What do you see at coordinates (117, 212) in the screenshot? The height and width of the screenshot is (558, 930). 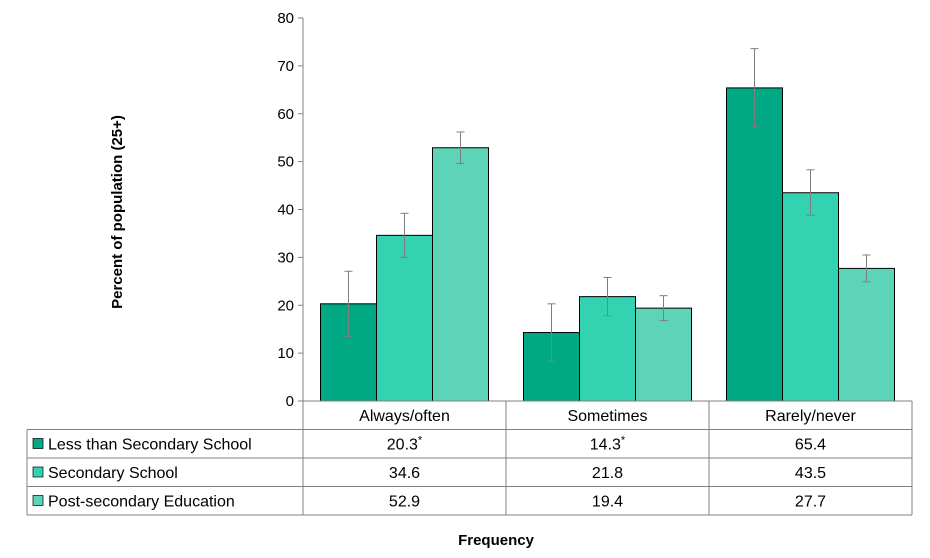 I see `y-axis-title: Percent of population (25+)` at bounding box center [117, 212].